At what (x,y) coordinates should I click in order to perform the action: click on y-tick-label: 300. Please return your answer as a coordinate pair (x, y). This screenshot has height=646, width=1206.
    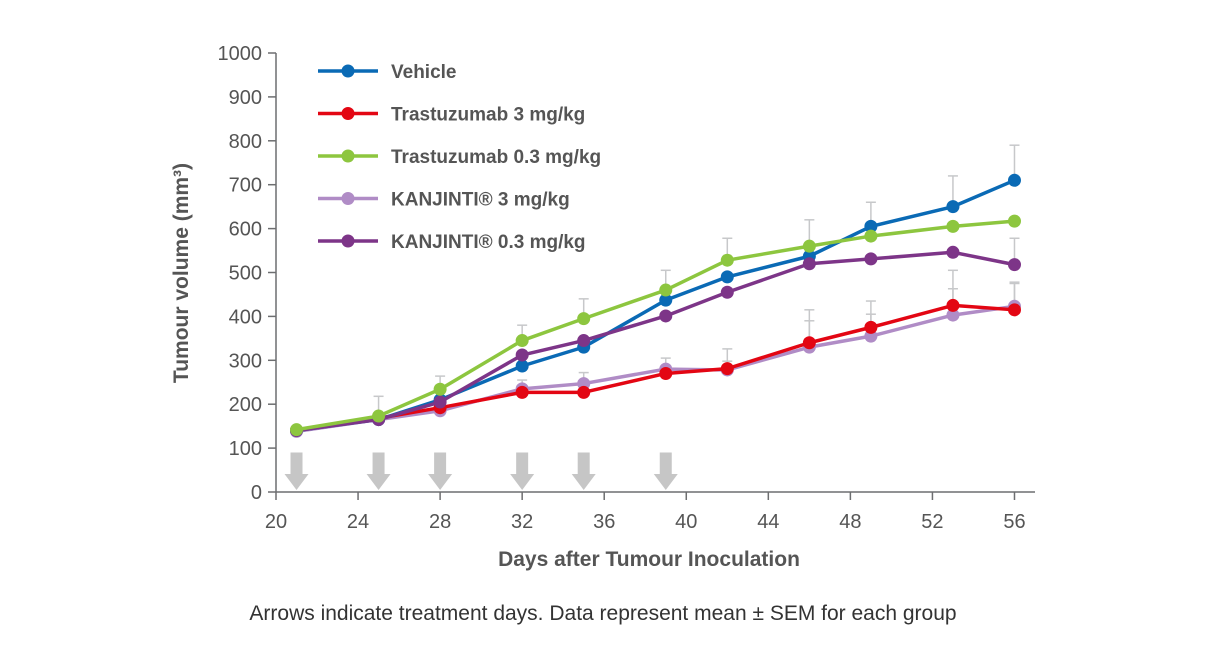
    Looking at the image, I should click on (245, 361).